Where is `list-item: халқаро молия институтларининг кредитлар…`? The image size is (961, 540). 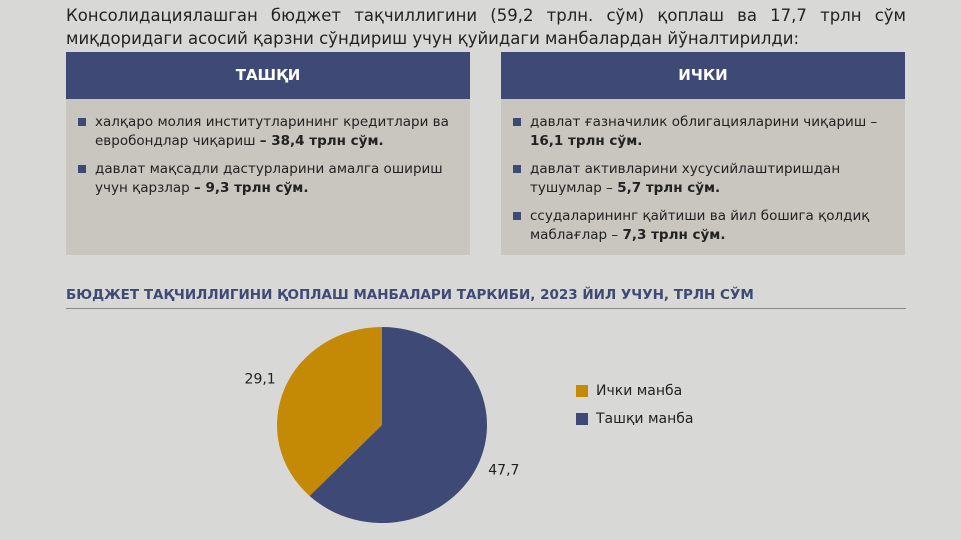
list-item: халқаро молия институтларининг кредитлар… is located at coordinates (267, 132).